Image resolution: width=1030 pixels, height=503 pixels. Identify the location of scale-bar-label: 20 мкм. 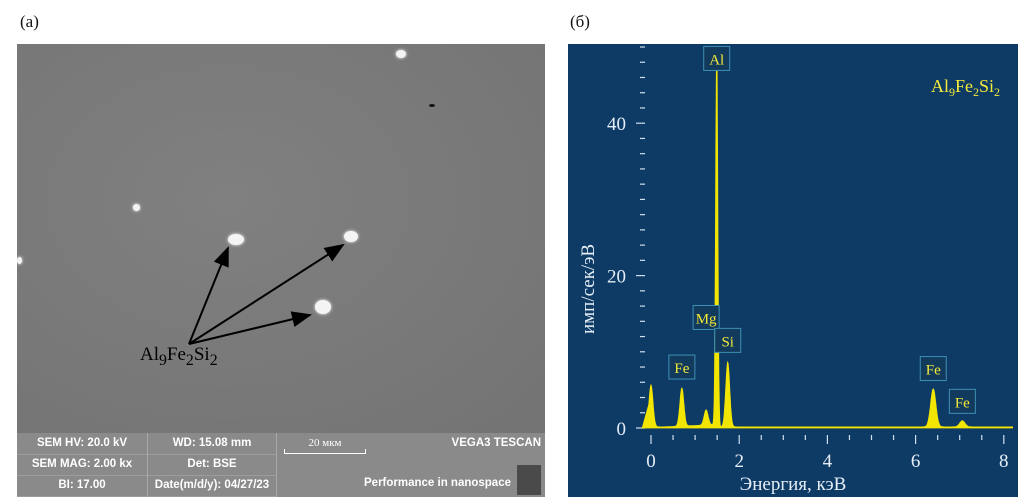
(325, 443).